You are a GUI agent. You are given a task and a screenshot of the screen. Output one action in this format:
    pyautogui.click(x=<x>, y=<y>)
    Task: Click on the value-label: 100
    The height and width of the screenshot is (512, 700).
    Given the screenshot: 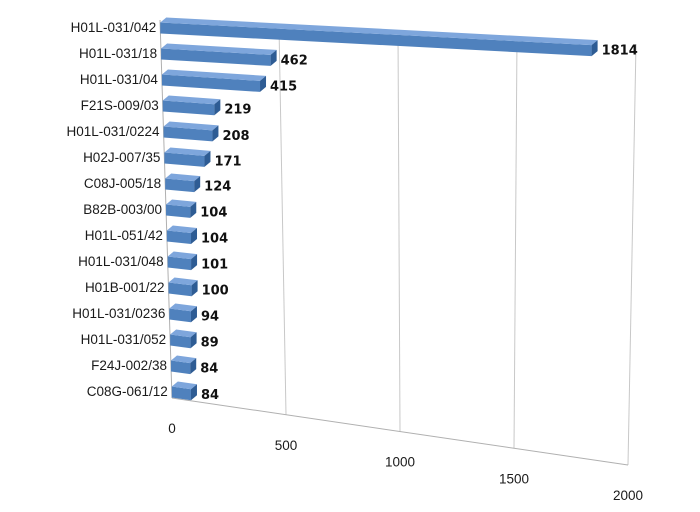 What is the action you would take?
    pyautogui.click(x=215, y=291)
    